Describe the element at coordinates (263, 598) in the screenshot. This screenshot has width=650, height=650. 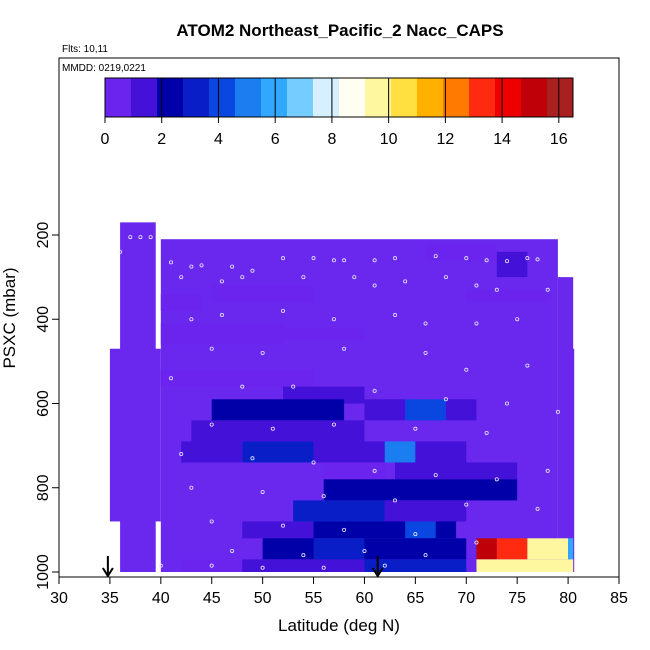
I see `x-tick-label: 50` at that location.